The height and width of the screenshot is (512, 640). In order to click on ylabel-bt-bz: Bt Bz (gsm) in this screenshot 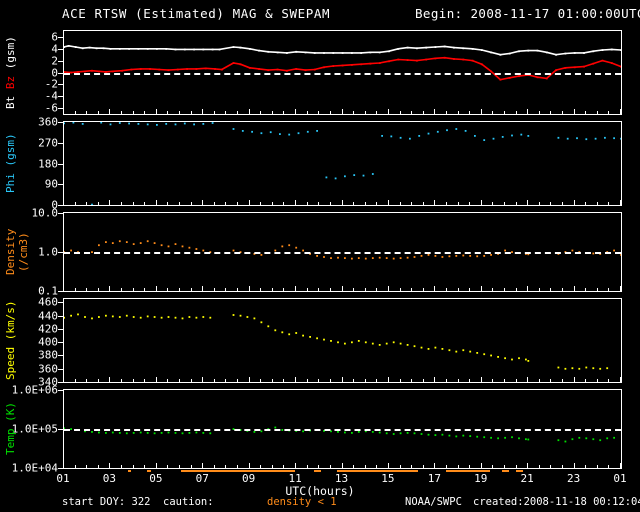, I will do `click(10, 72)`.